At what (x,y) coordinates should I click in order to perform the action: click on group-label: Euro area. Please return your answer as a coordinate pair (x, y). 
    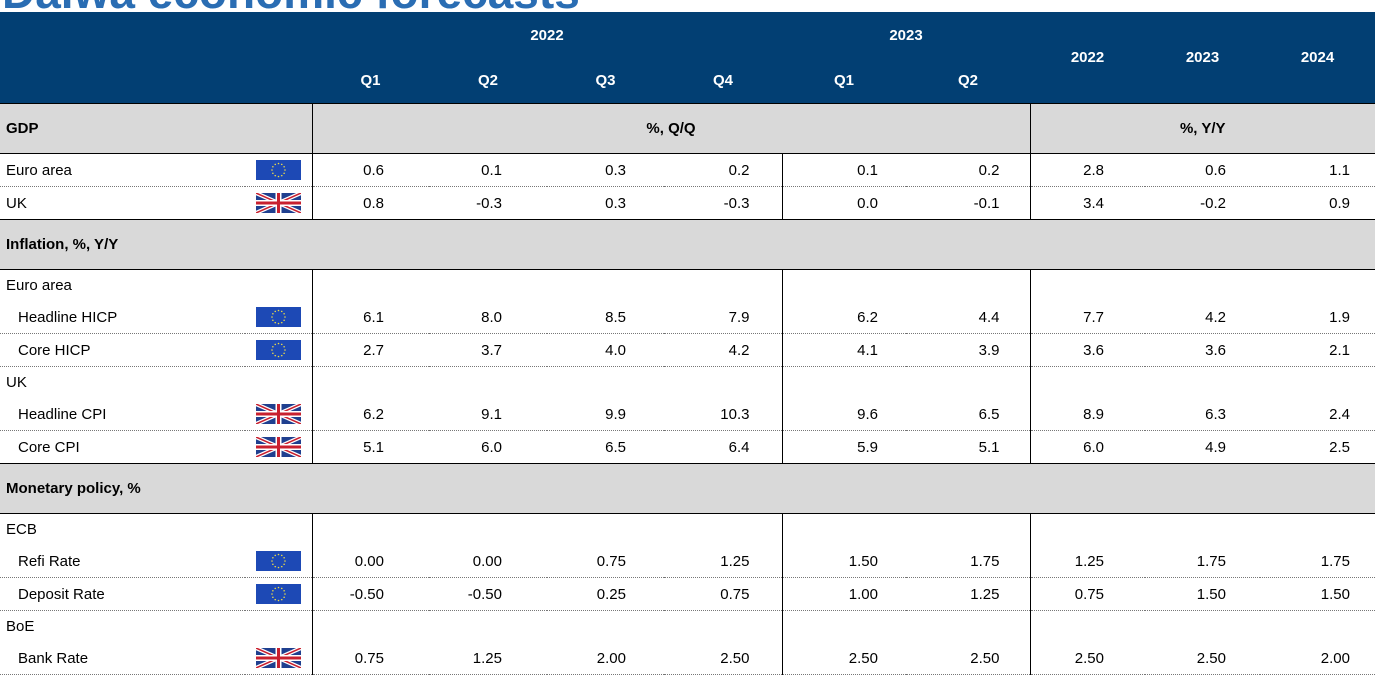
    Looking at the image, I should click on (39, 285).